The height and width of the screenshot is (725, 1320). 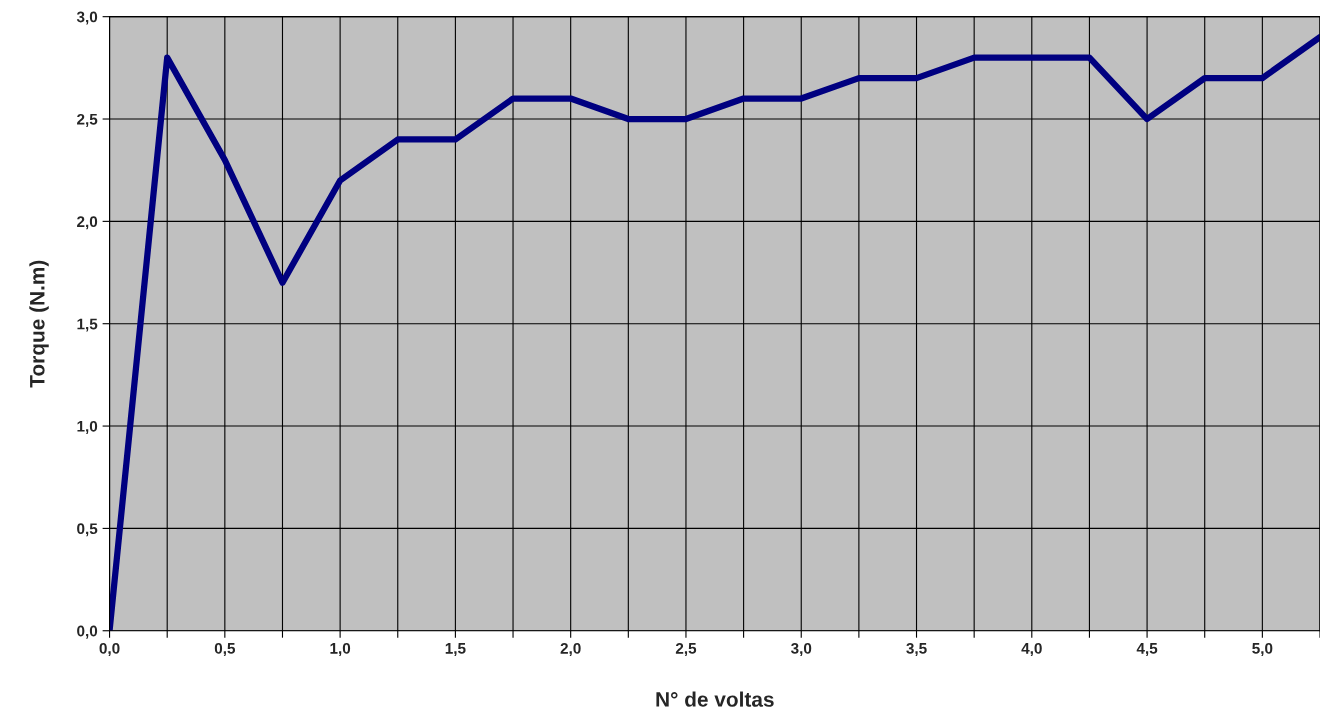 What do you see at coordinates (715, 699) in the screenshot?
I see `x-axis-title: N° de voltas` at bounding box center [715, 699].